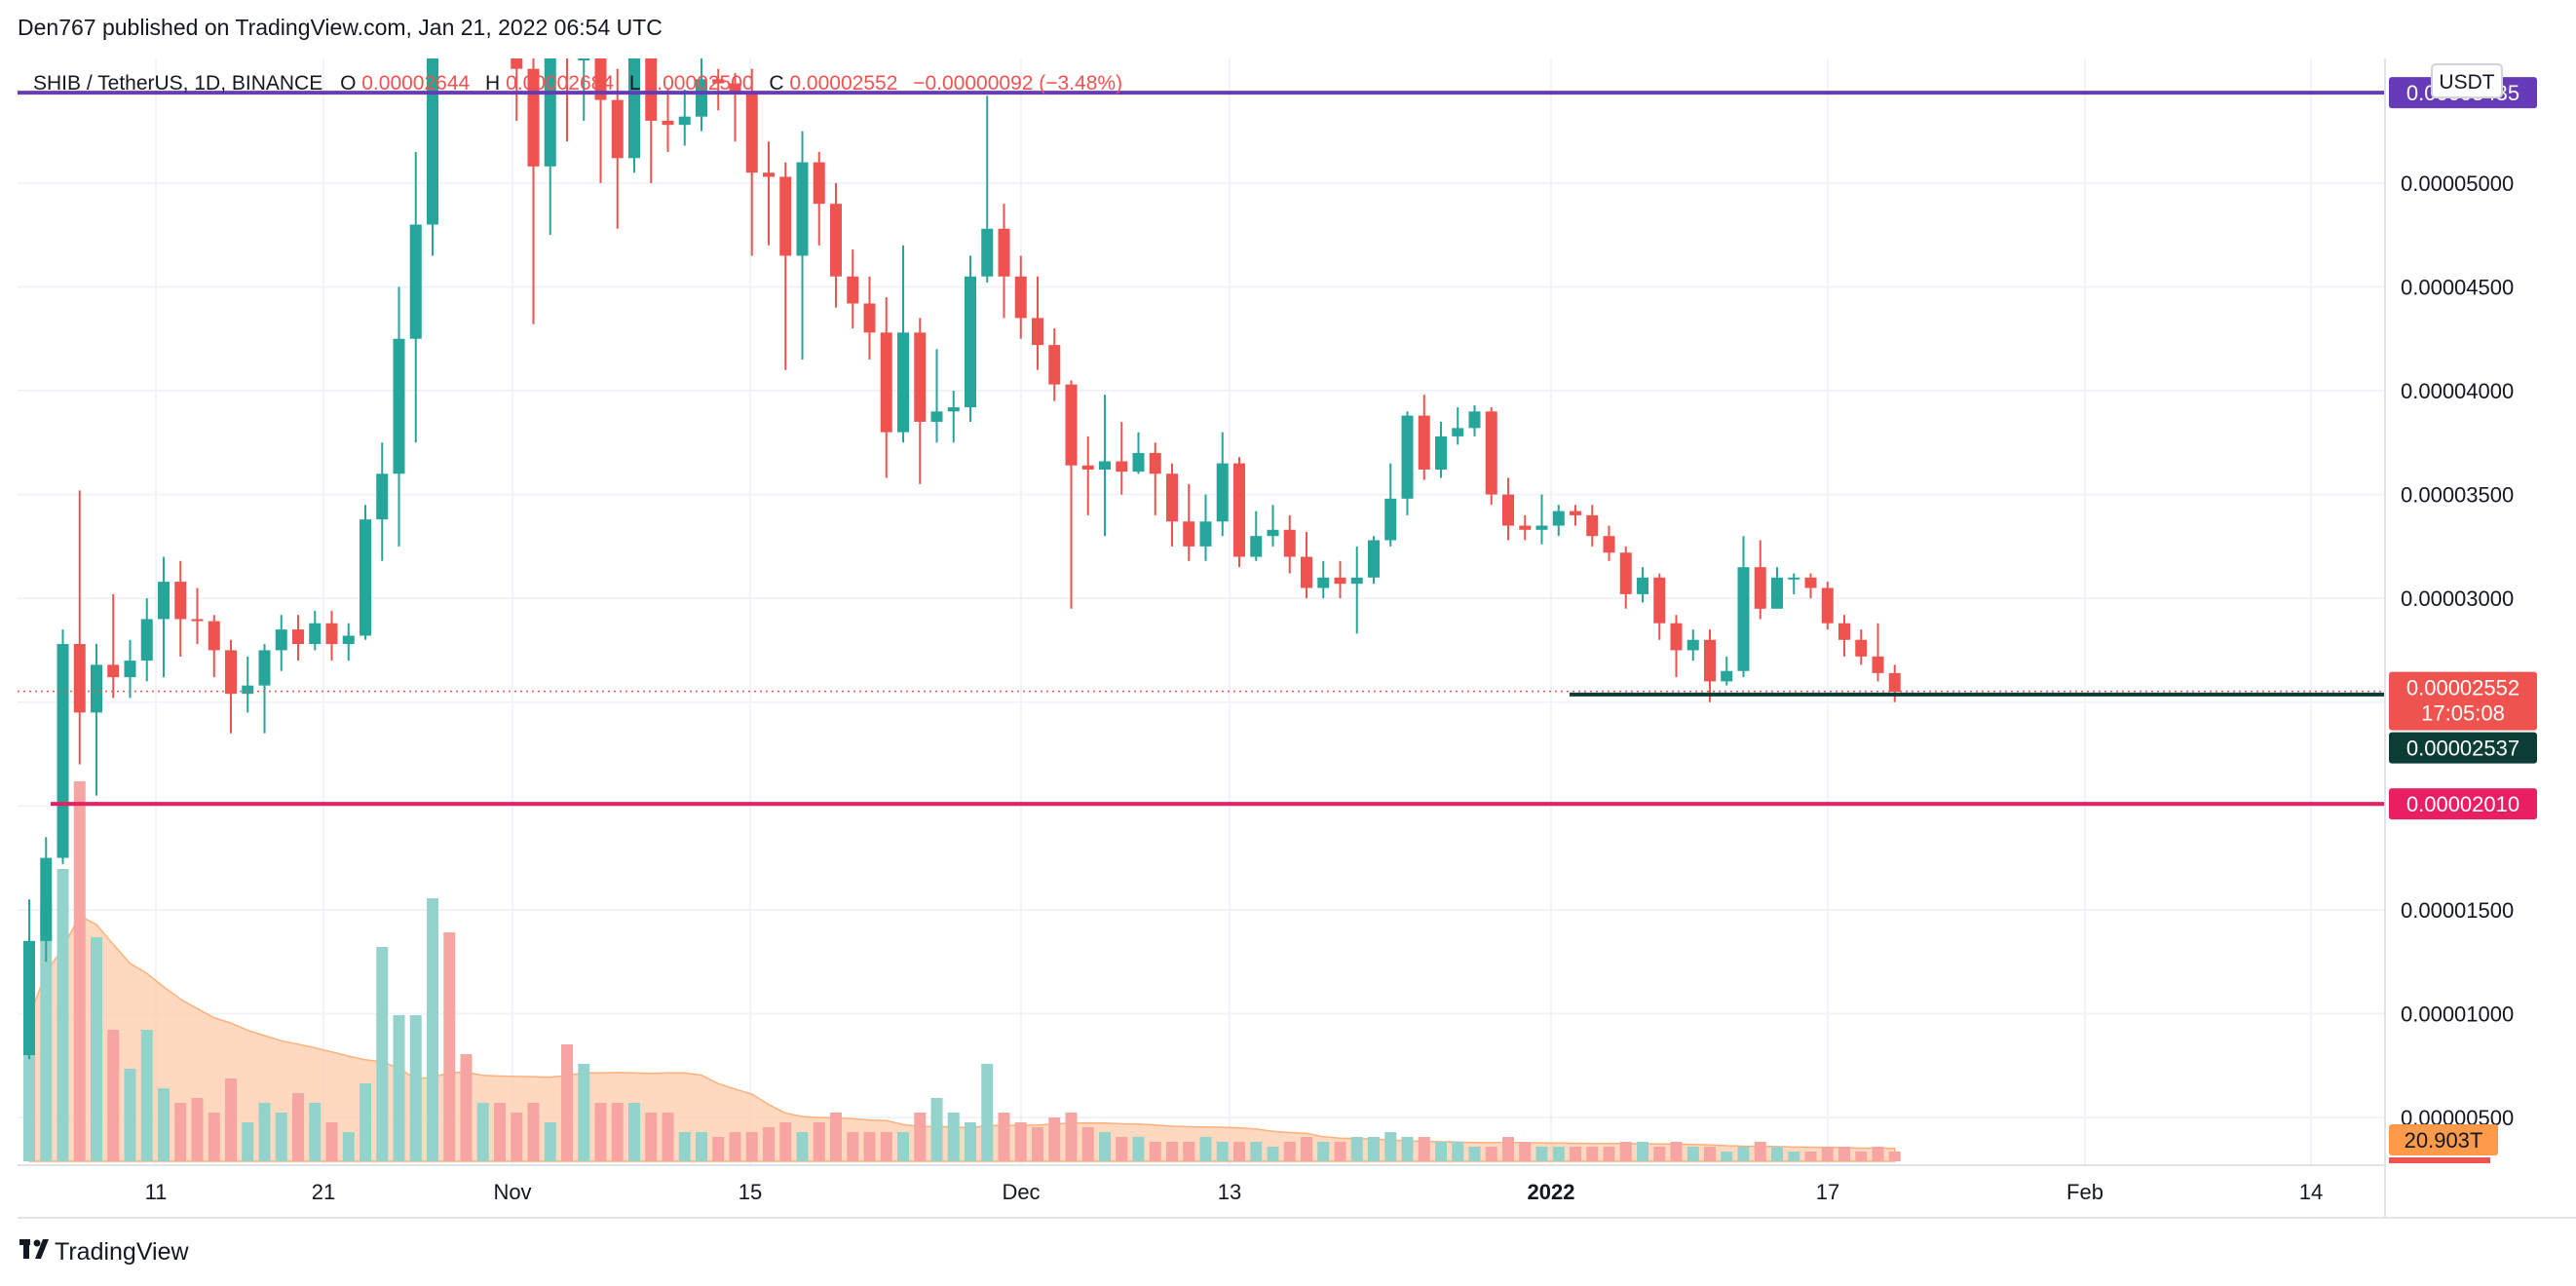 Image resolution: width=2576 pixels, height=1286 pixels. I want to click on legend-c-label: C, so click(776, 83).